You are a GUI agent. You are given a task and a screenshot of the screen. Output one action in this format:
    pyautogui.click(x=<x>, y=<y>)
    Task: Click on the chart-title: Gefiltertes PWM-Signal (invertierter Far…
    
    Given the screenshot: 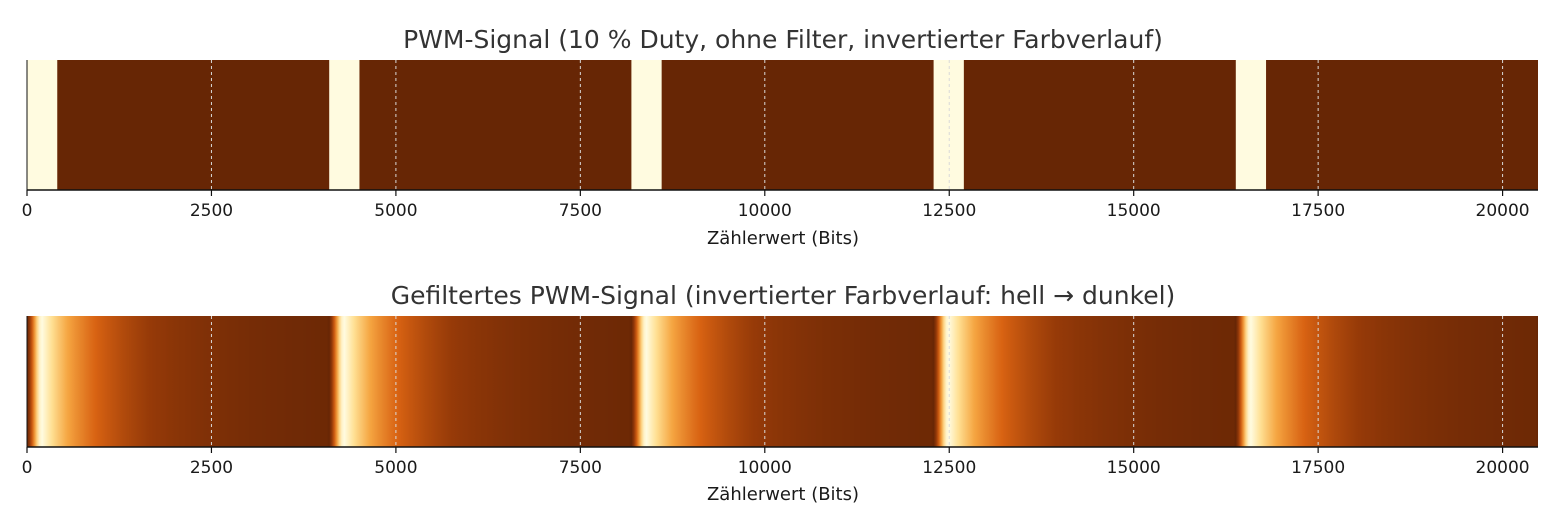 What is the action you would take?
    pyautogui.click(x=783, y=295)
    